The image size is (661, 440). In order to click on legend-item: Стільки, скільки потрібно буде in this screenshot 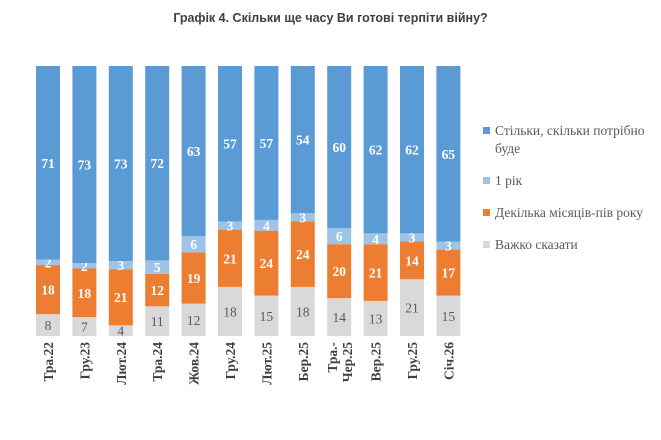, I will do `click(568, 140)`.